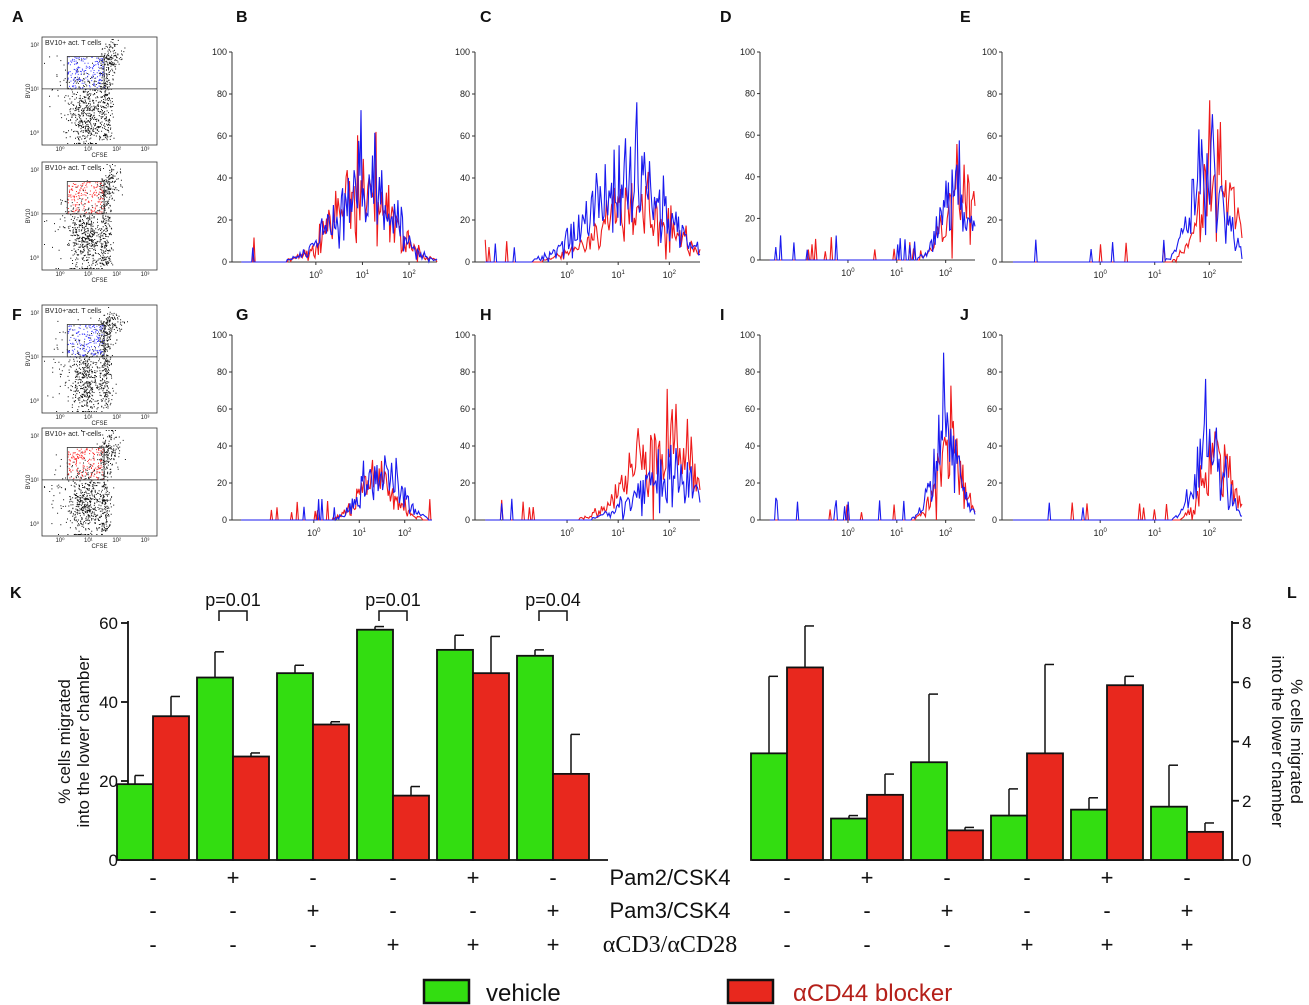  Describe the element at coordinates (553, 910) in the screenshot. I see `condition-k-2-6: +` at that location.